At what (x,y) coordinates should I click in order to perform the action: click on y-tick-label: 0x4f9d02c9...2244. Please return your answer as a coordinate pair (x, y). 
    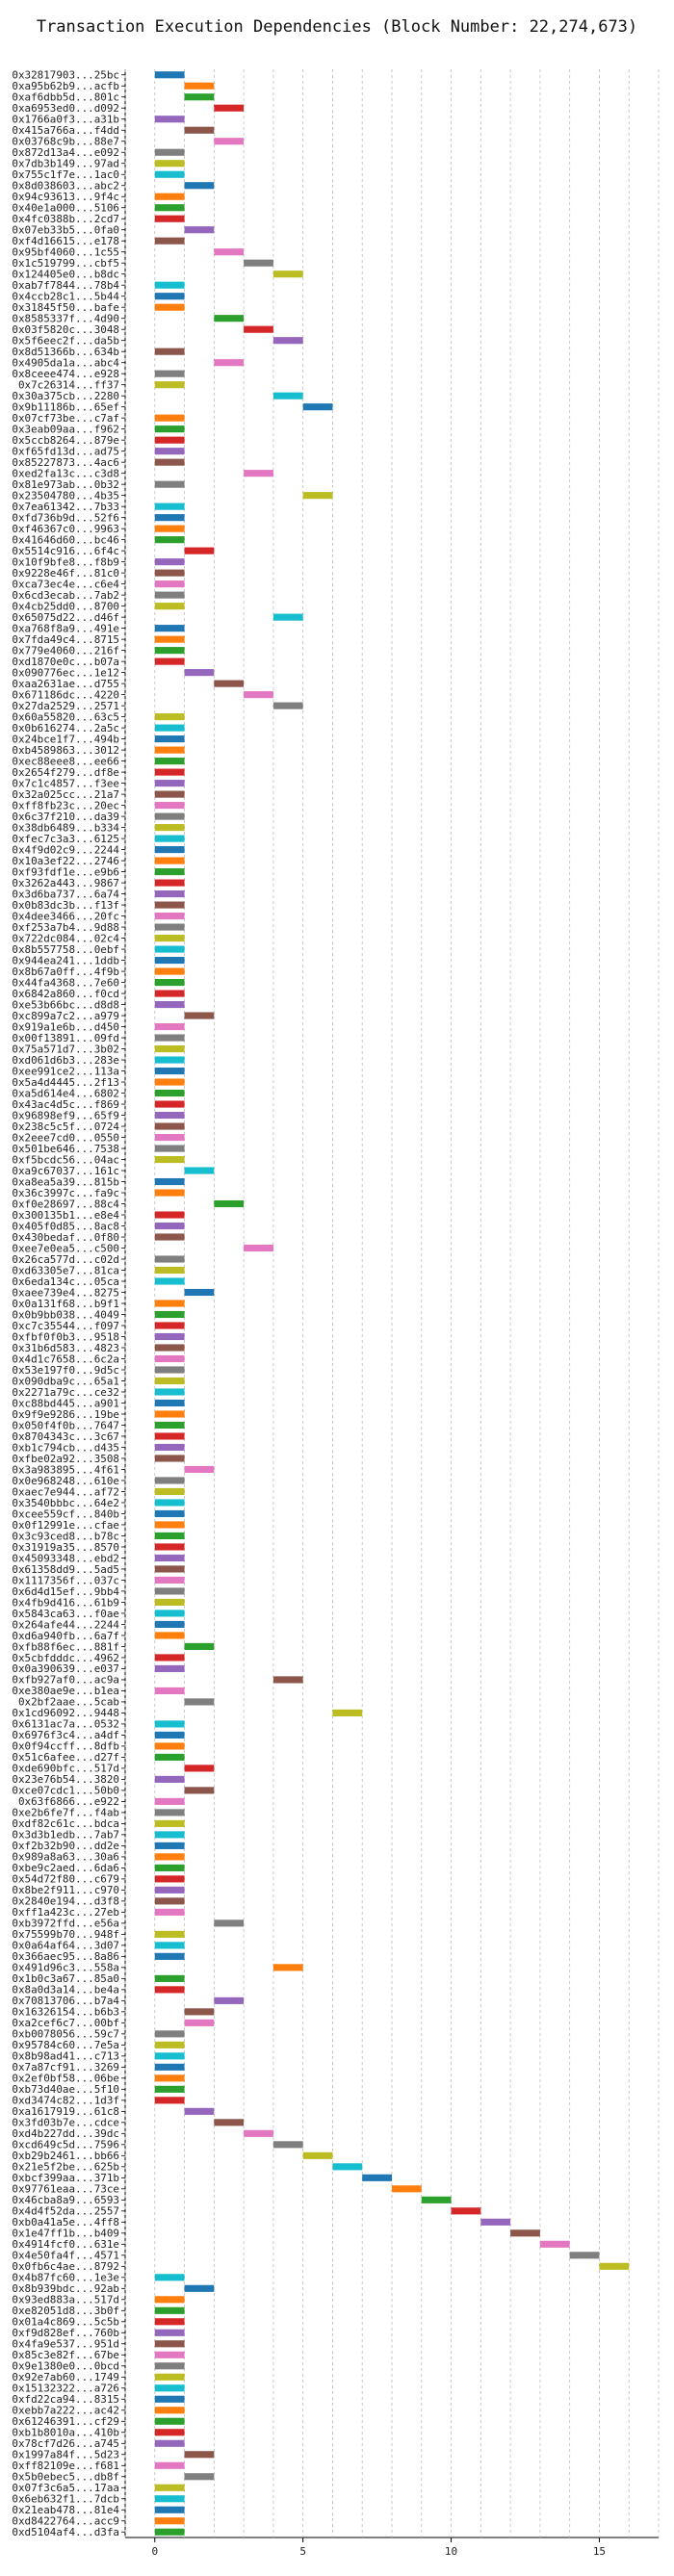
    Looking at the image, I should click on (66, 849).